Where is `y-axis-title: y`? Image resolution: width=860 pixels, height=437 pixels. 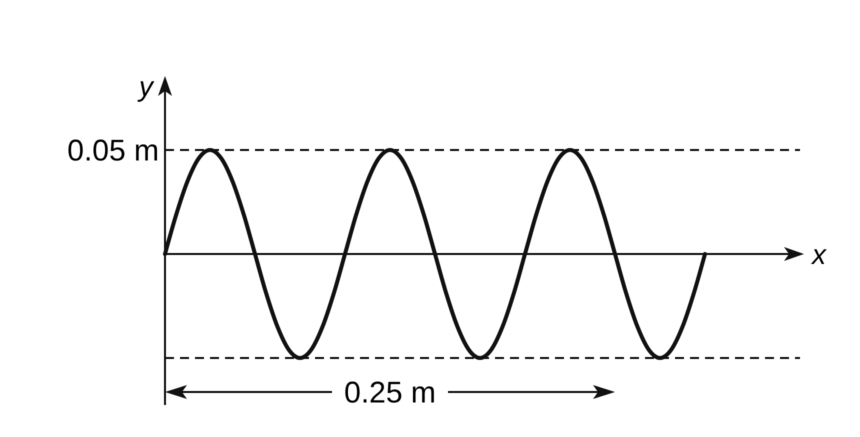
y-axis-title: y is located at coordinates (146, 86).